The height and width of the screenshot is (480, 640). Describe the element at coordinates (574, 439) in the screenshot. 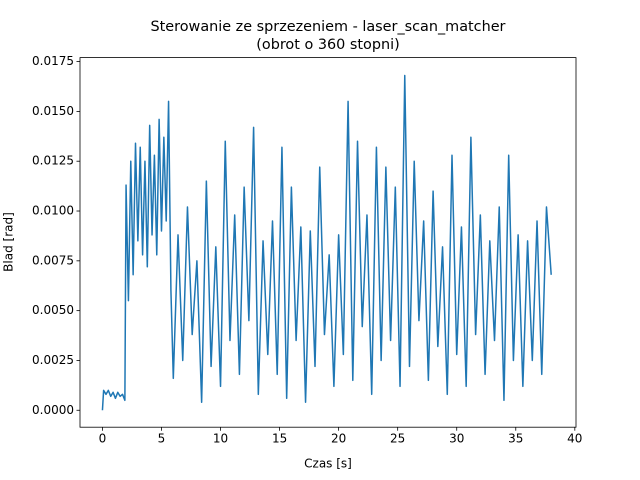

I see `x-tick-label: 40` at that location.